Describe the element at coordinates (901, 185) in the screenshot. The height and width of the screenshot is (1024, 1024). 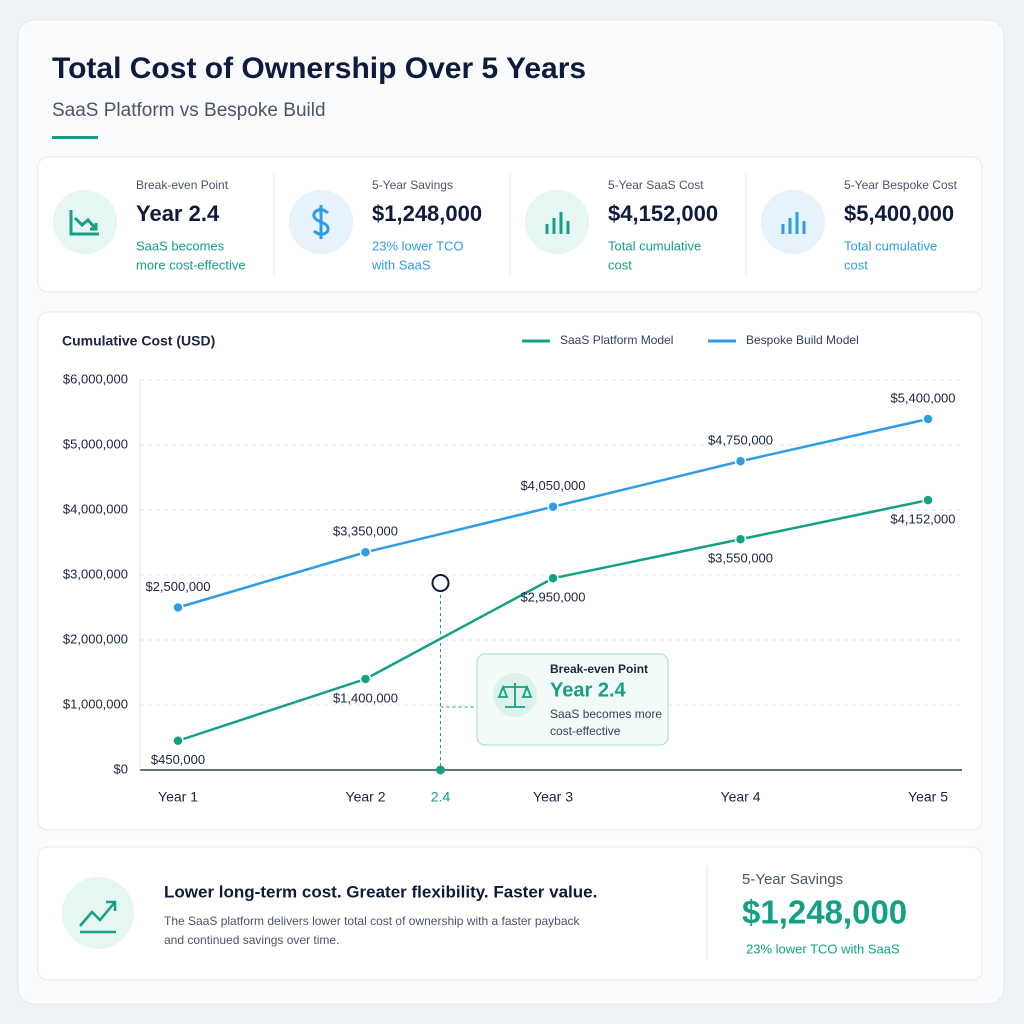
I see `kpi-label: 5-Year Bespoke Cost` at that location.